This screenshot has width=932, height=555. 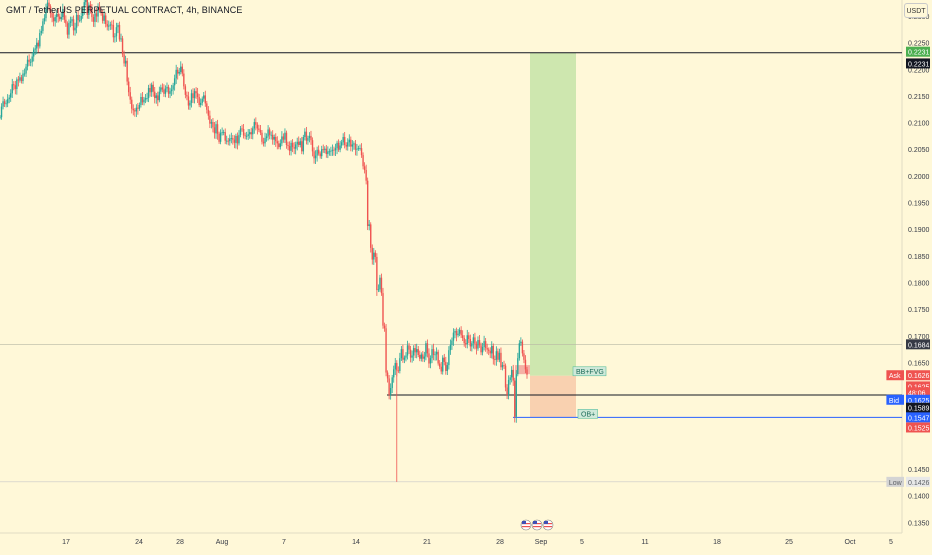 I want to click on price-label-text: 0.2231, so click(x=919, y=53).